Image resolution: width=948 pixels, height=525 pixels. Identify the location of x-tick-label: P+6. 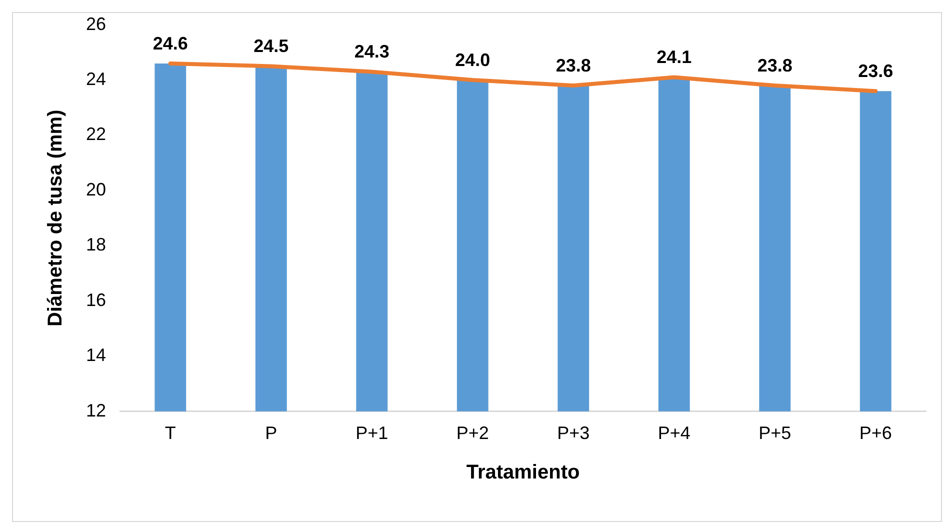
(875, 433).